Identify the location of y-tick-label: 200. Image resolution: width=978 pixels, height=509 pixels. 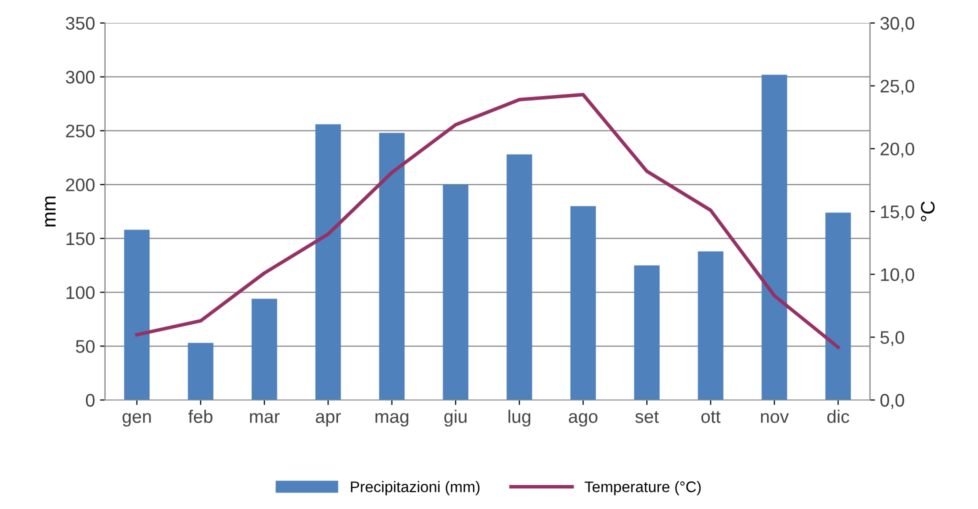
(80, 185).